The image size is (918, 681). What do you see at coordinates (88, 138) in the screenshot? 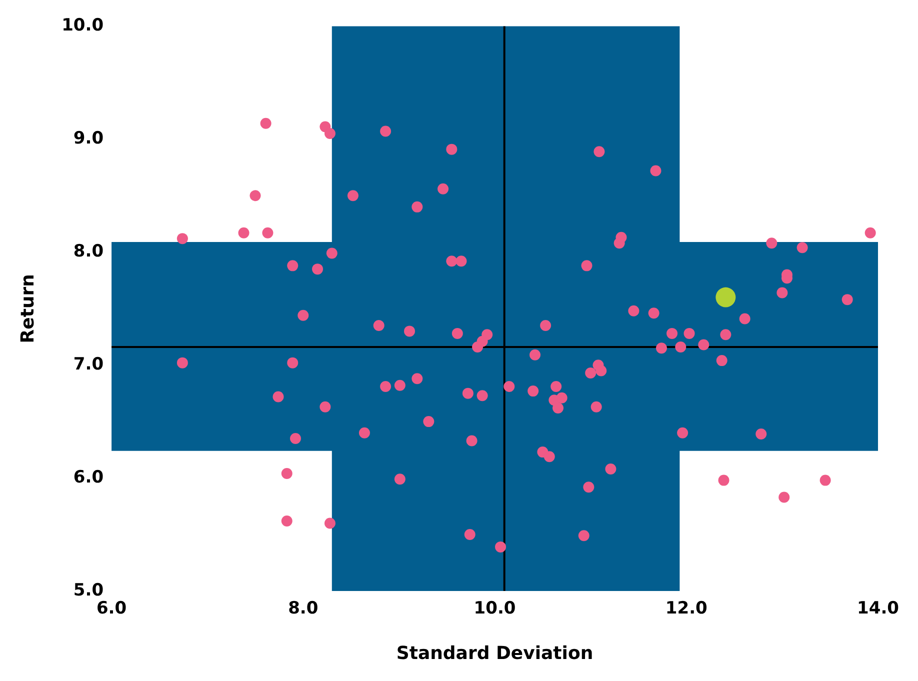
I see `y-tick-label: 9.0` at bounding box center [88, 138].